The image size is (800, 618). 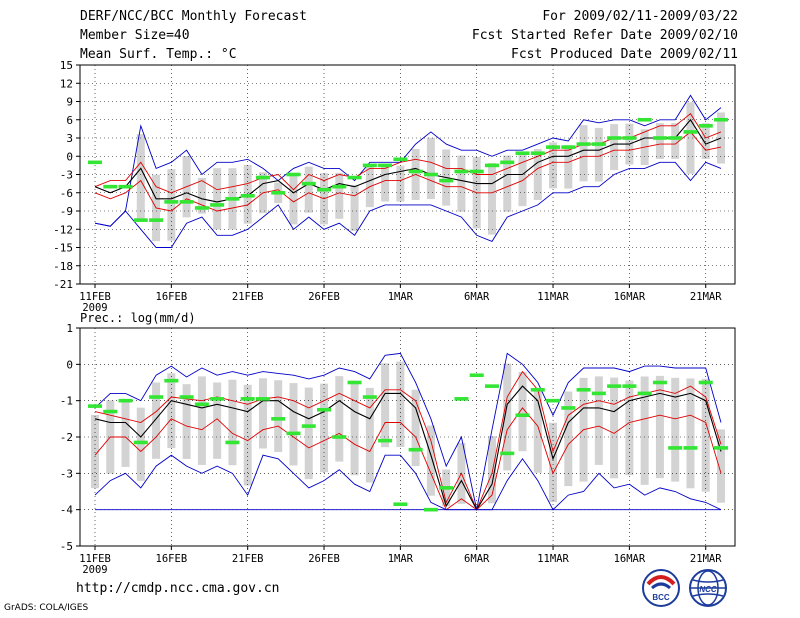 I want to click on grads-credit: GrADS: COLA/IGES, so click(x=46, y=608).